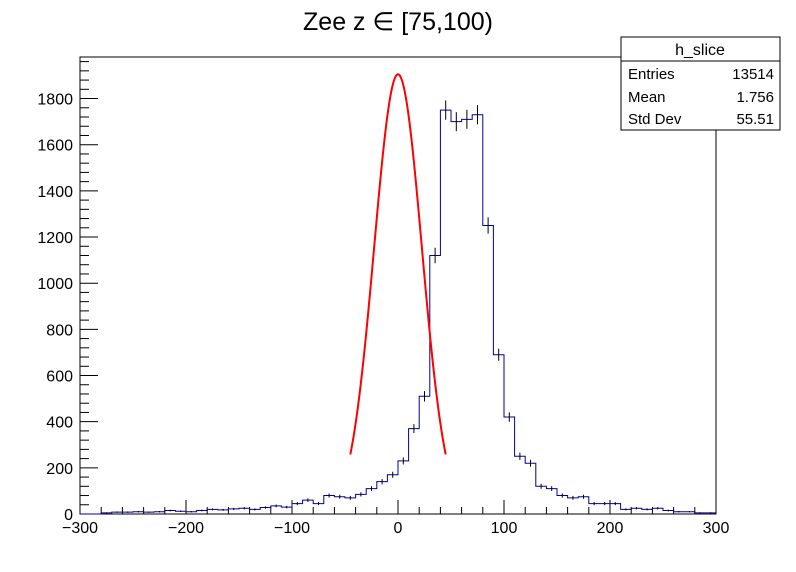 The width and height of the screenshot is (796, 572). What do you see at coordinates (504, 528) in the screenshot?
I see `x-tick-label: 100` at bounding box center [504, 528].